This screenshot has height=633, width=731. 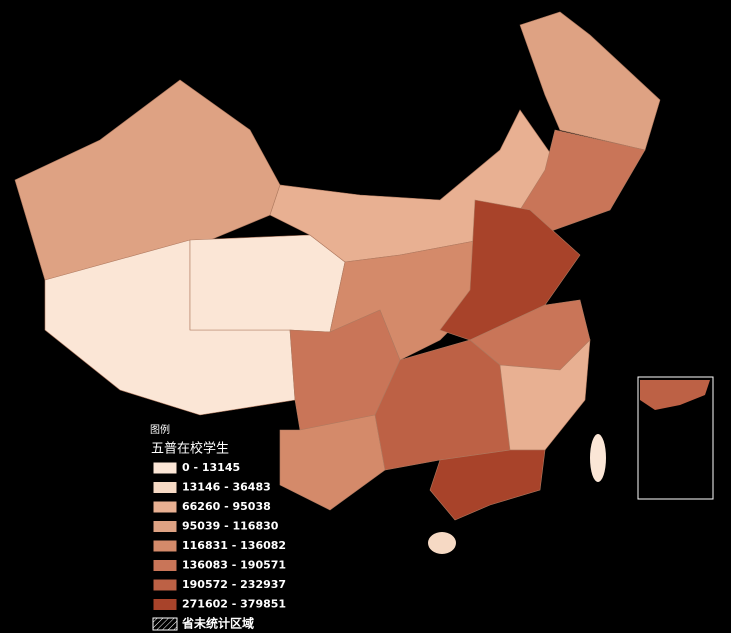 What do you see at coordinates (487, 485) in the screenshot?
I see `south` at bounding box center [487, 485].